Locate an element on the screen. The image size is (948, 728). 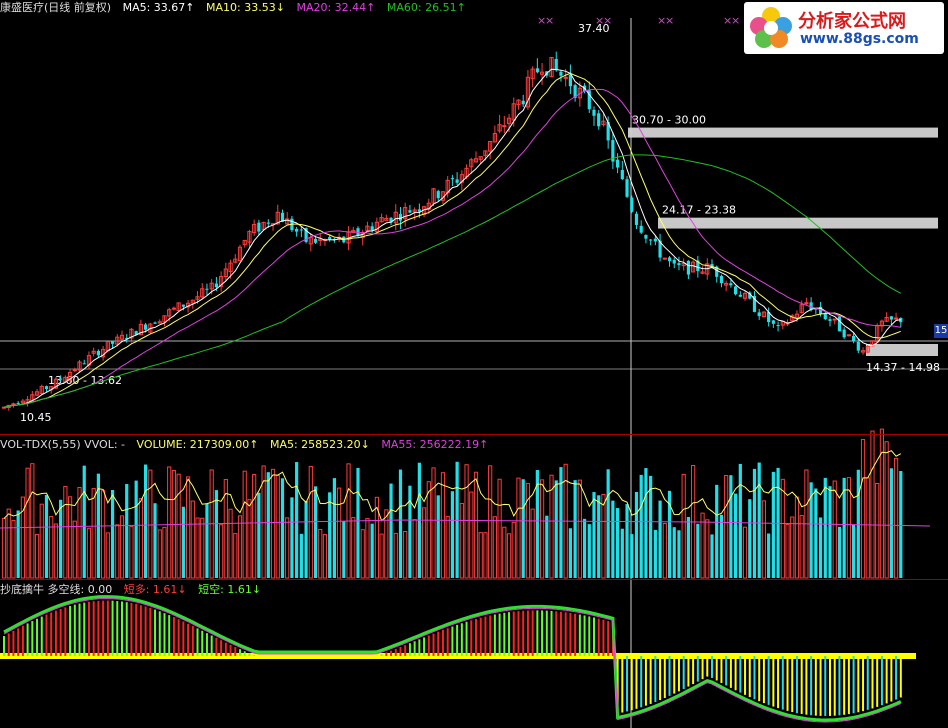
ma60-value: MA60: 26.51↑ is located at coordinates (426, 7).